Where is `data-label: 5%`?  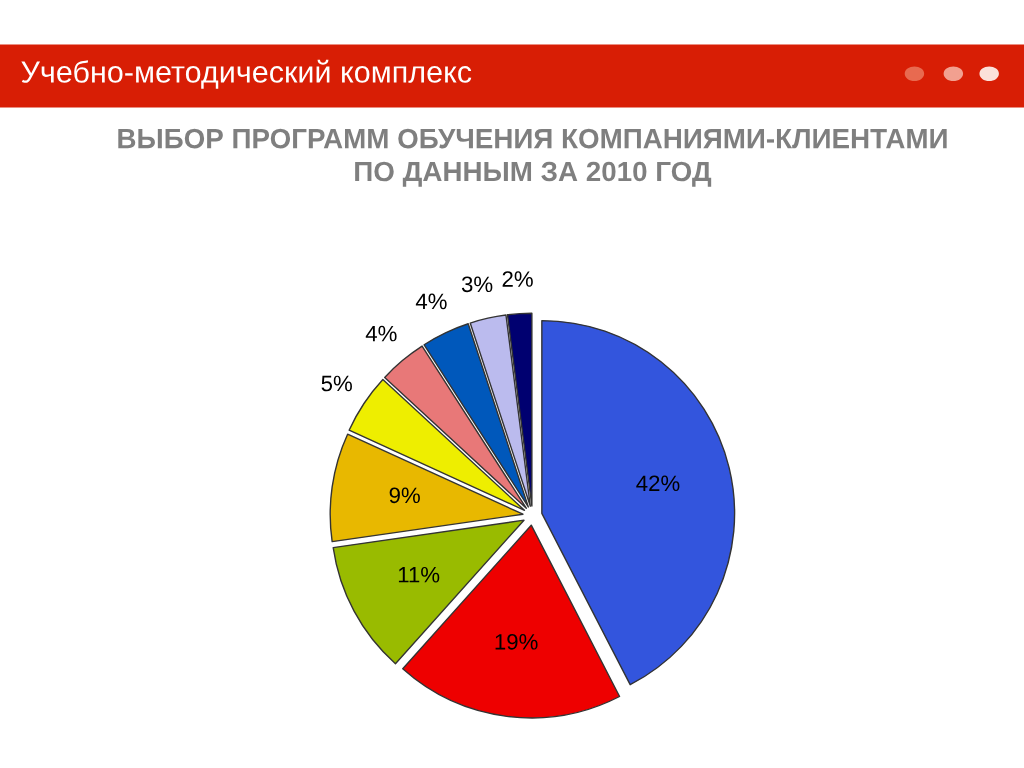 data-label: 5% is located at coordinates (336, 383).